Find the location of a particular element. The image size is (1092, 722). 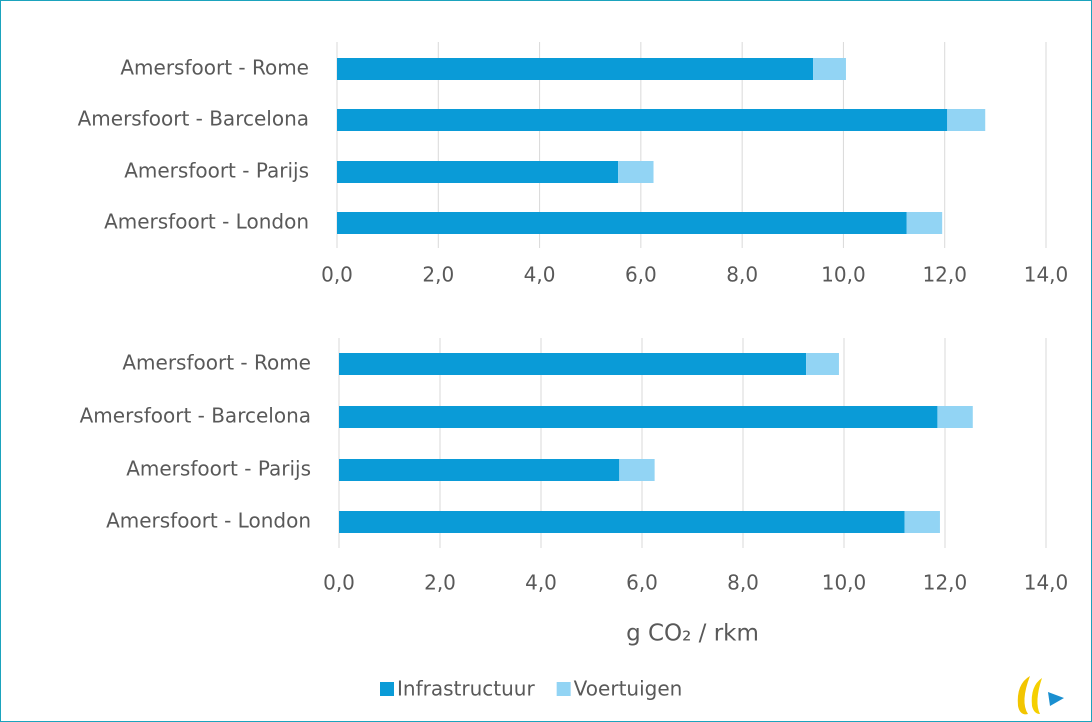

logo is located at coordinates (1040, 695).